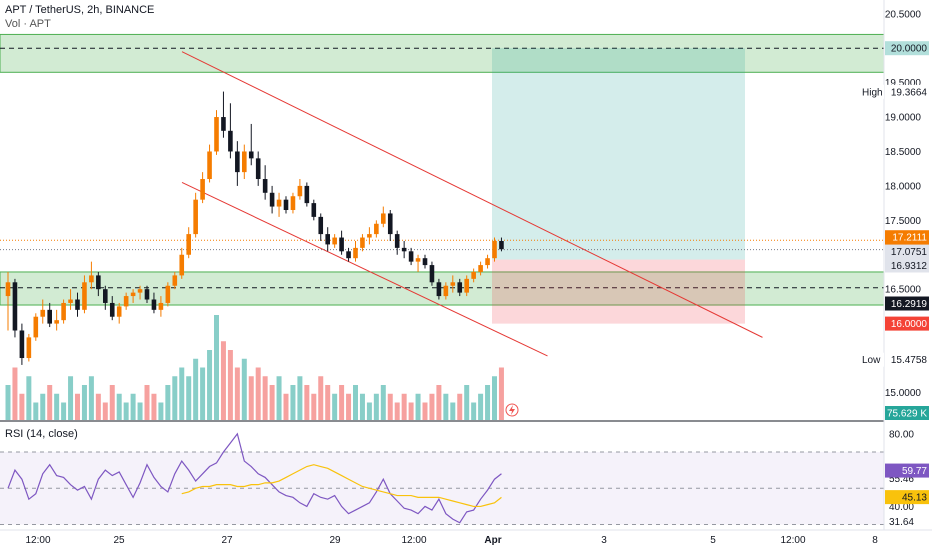 The width and height of the screenshot is (932, 550). I want to click on low-price-tag-label: Low, so click(871, 360).